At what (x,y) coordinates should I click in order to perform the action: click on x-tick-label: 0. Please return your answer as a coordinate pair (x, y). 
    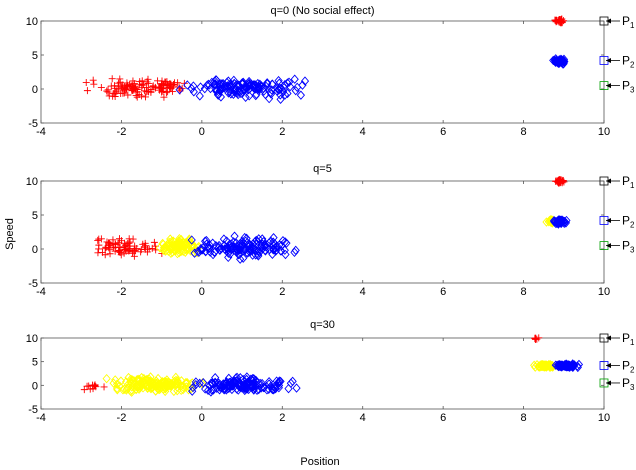
    Looking at the image, I should click on (202, 292).